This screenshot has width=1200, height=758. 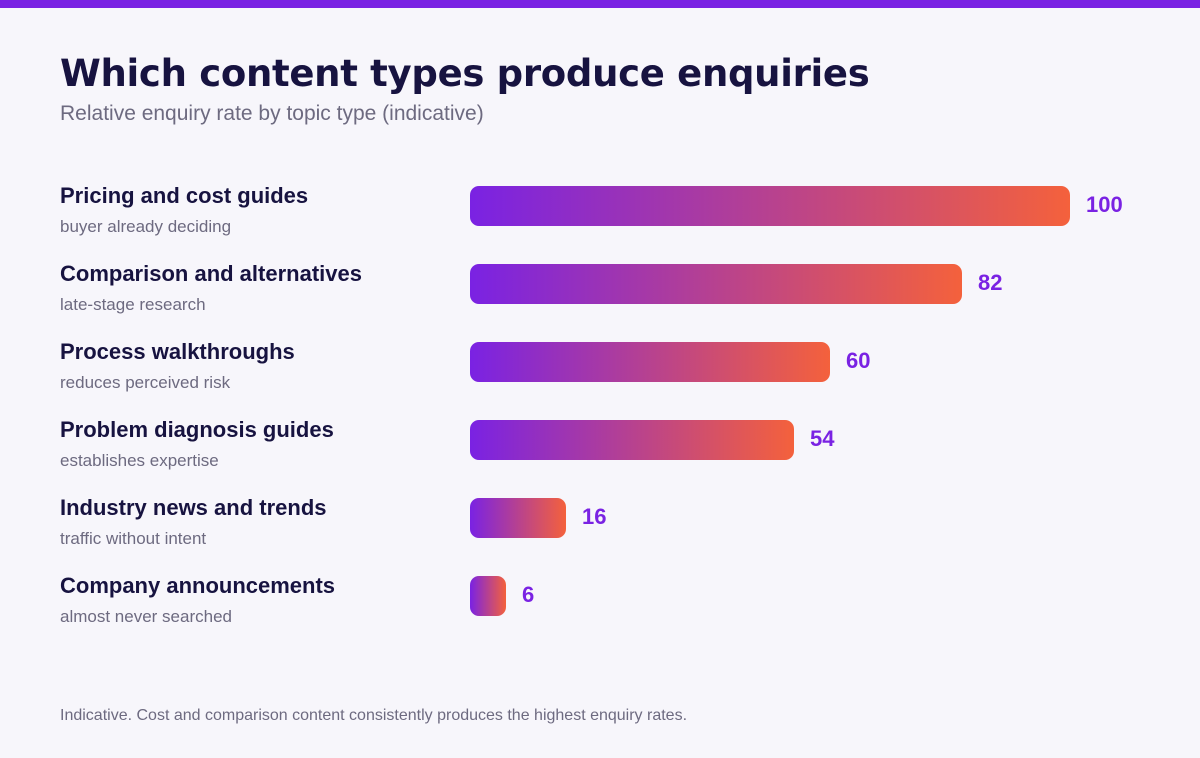 What do you see at coordinates (133, 304) in the screenshot?
I see `category-note: late-stage research` at bounding box center [133, 304].